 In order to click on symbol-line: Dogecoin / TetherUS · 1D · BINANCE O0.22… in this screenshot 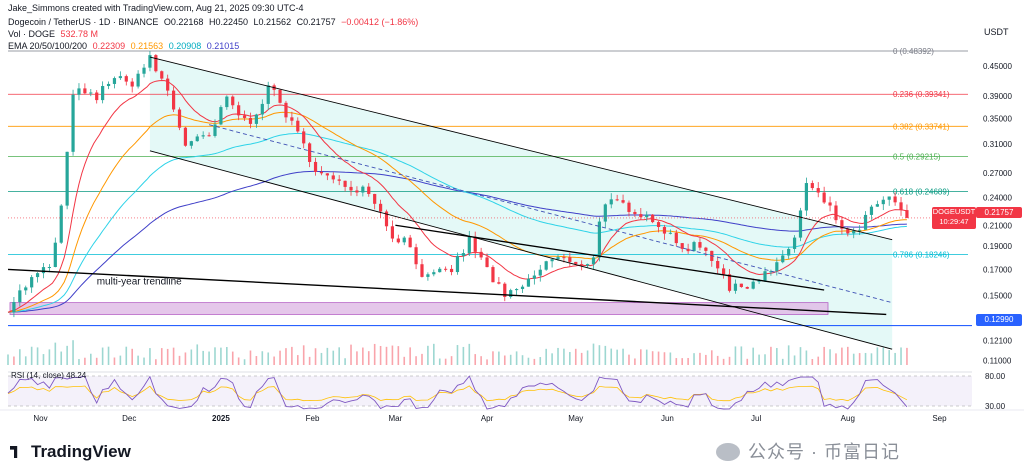, I will do `click(214, 22)`.